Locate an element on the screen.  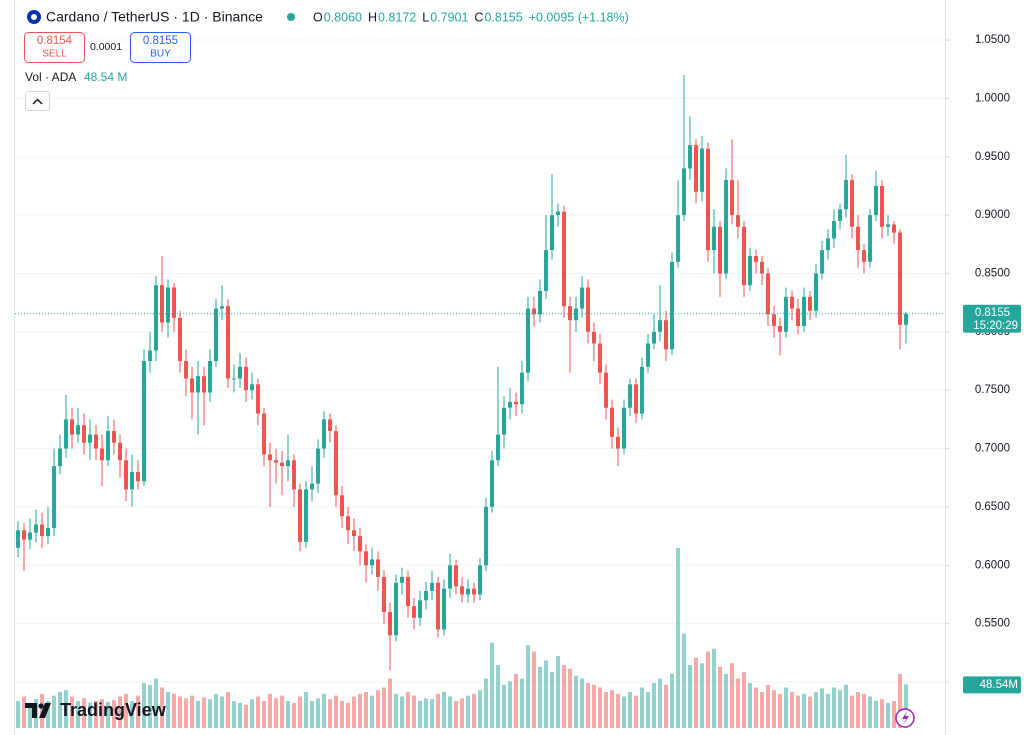
y-tick-label: 0.5500 is located at coordinates (992, 624).